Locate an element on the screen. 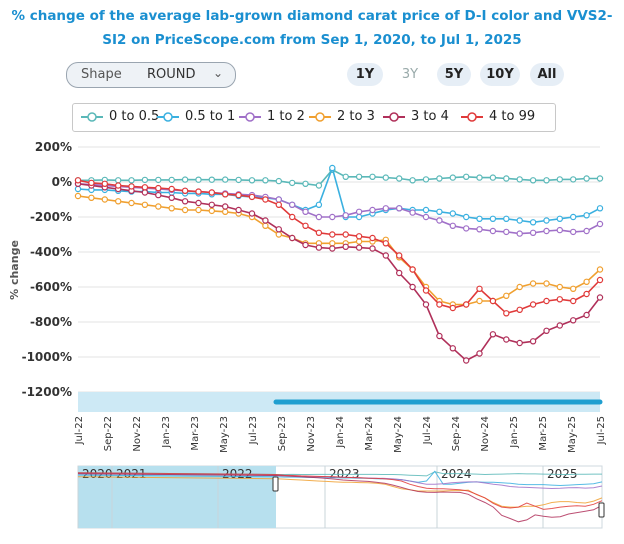 The image size is (624, 544). legend-item-0.5-to-1: 0.5 to 1 is located at coordinates (196, 116).